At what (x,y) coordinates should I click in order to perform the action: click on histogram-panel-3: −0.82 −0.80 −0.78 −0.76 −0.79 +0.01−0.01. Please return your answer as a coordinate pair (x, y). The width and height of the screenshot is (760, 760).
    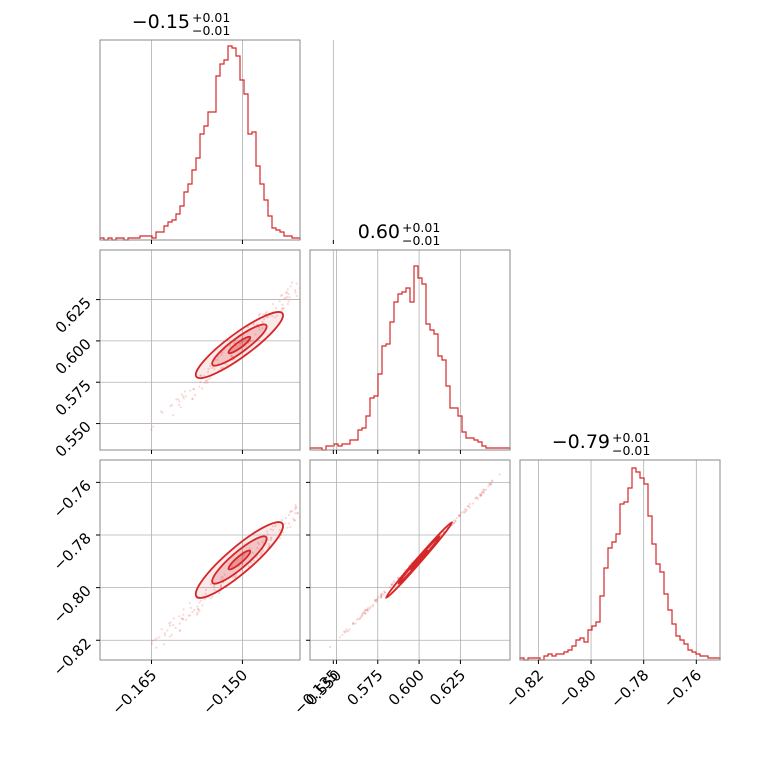
    Looking at the image, I should click on (611, 570).